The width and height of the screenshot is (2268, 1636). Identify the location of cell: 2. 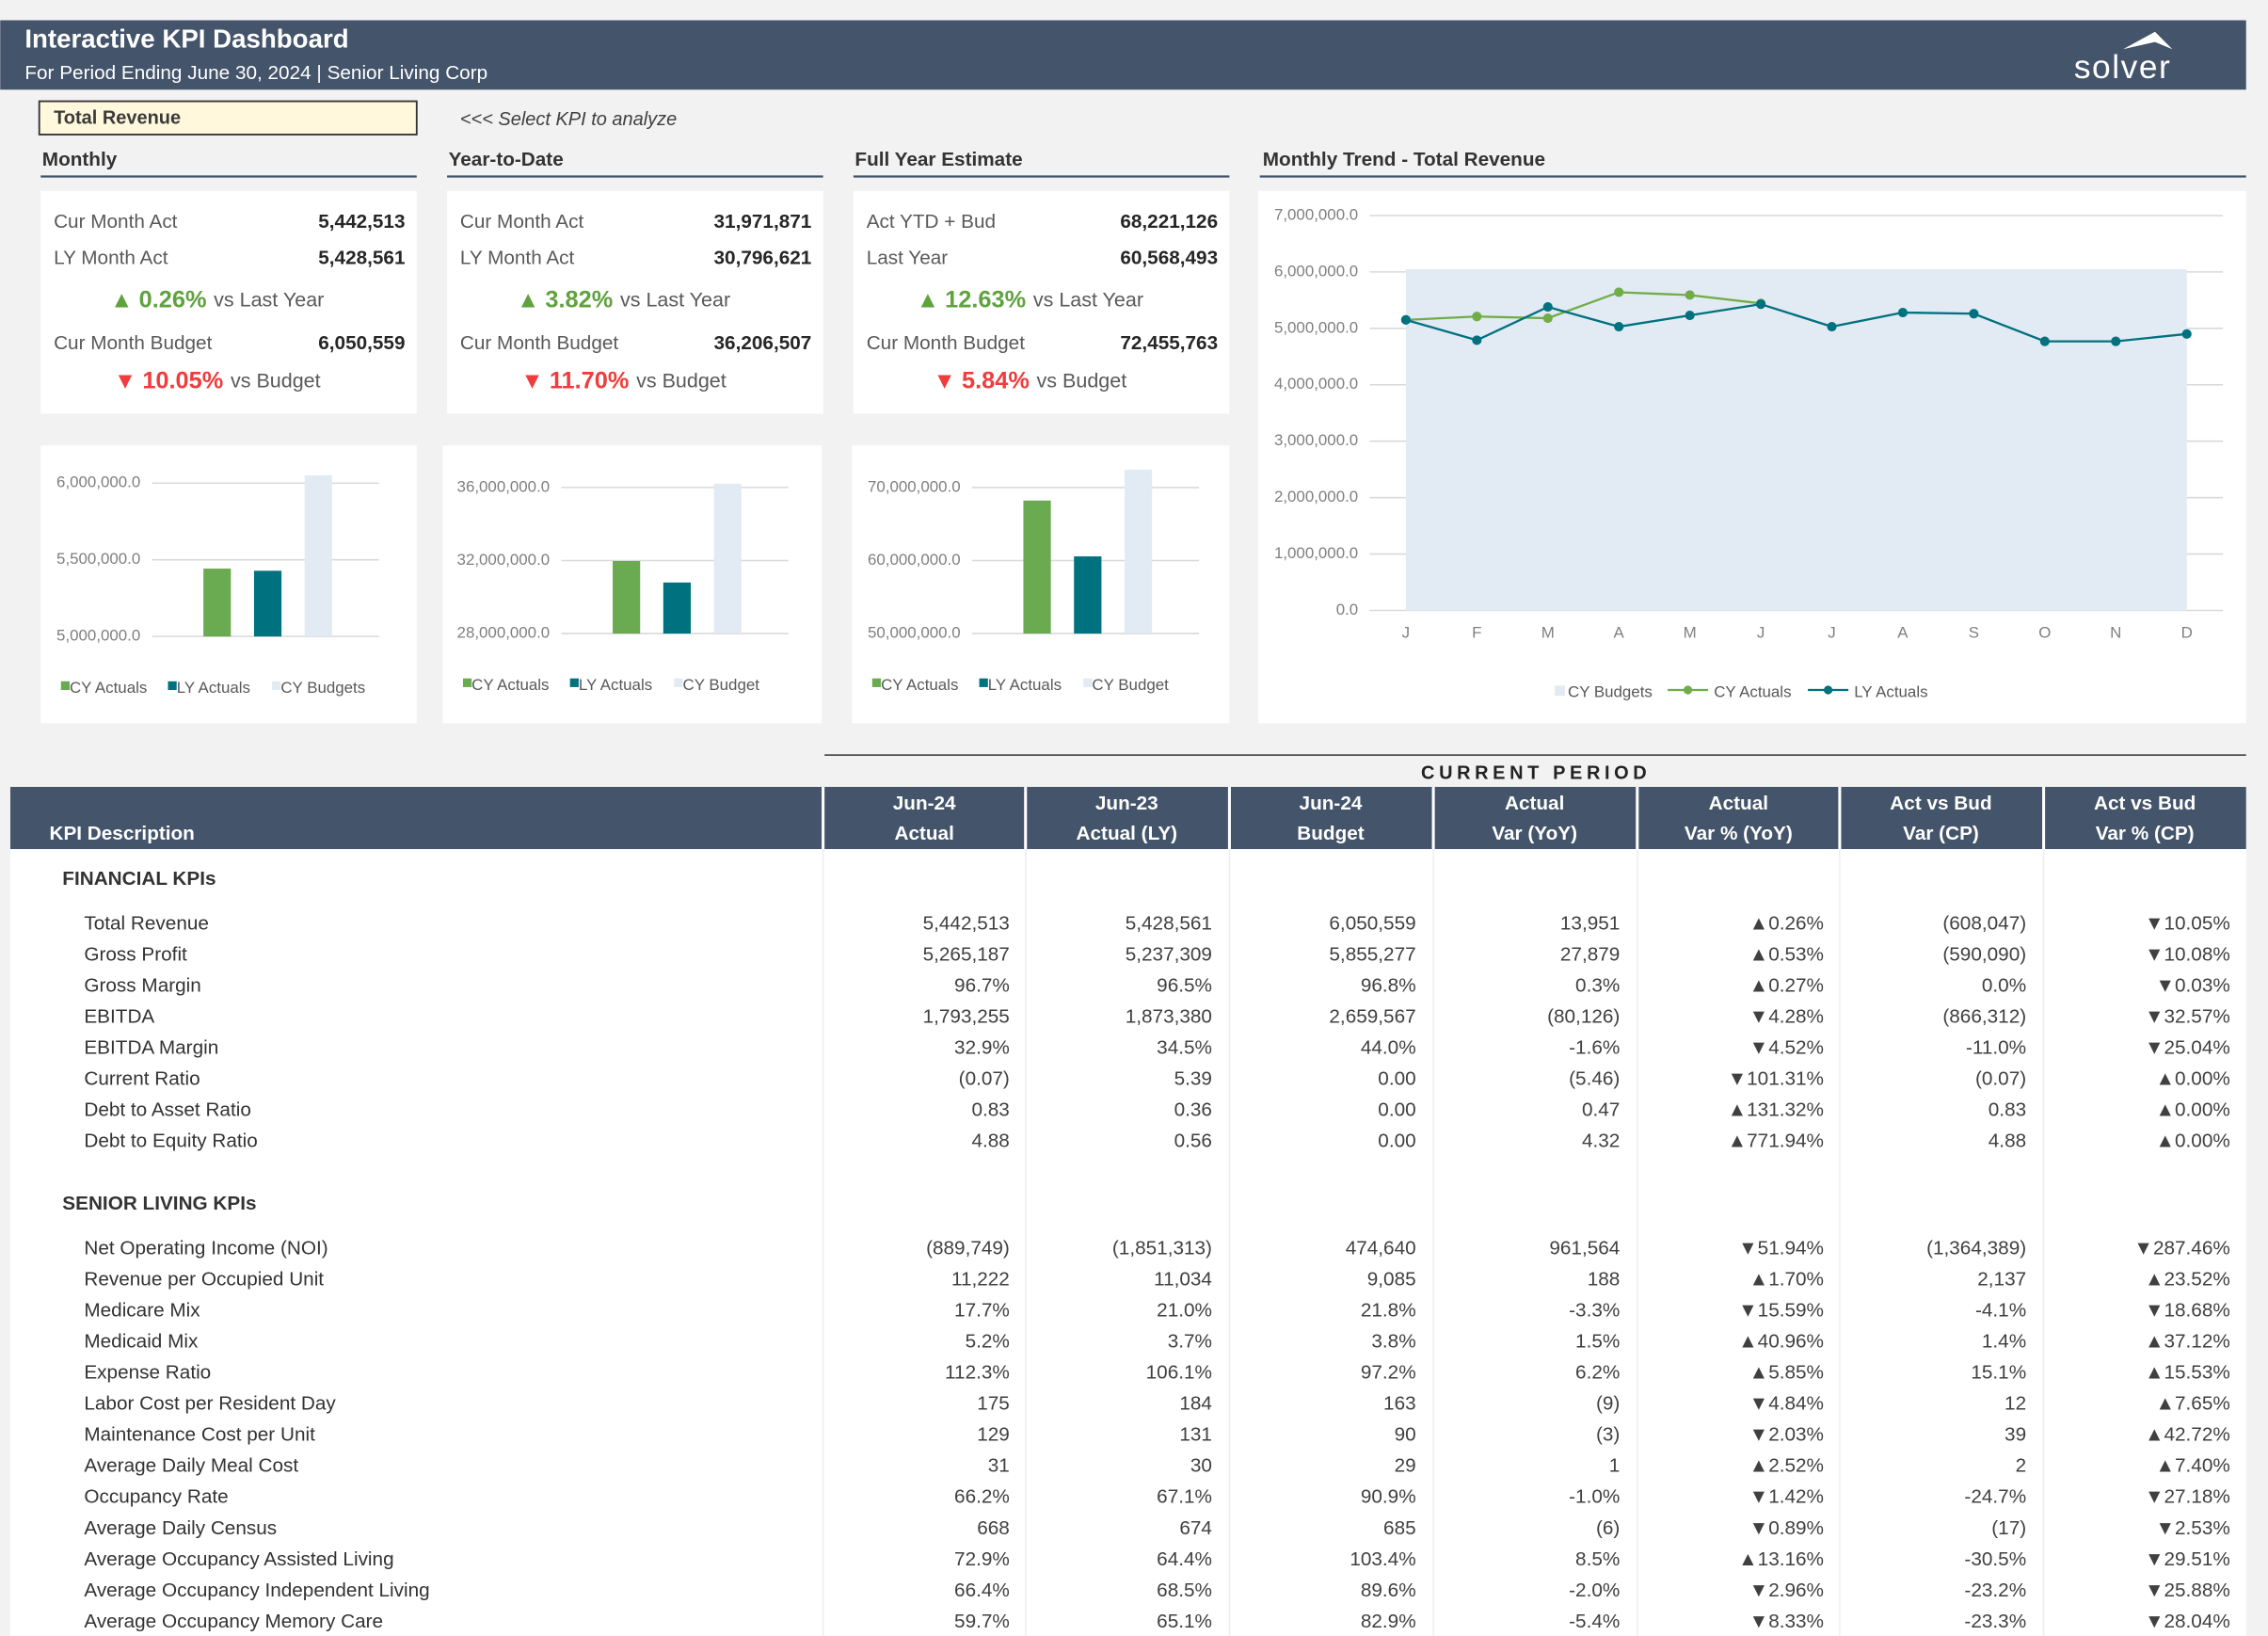
(2022, 1466).